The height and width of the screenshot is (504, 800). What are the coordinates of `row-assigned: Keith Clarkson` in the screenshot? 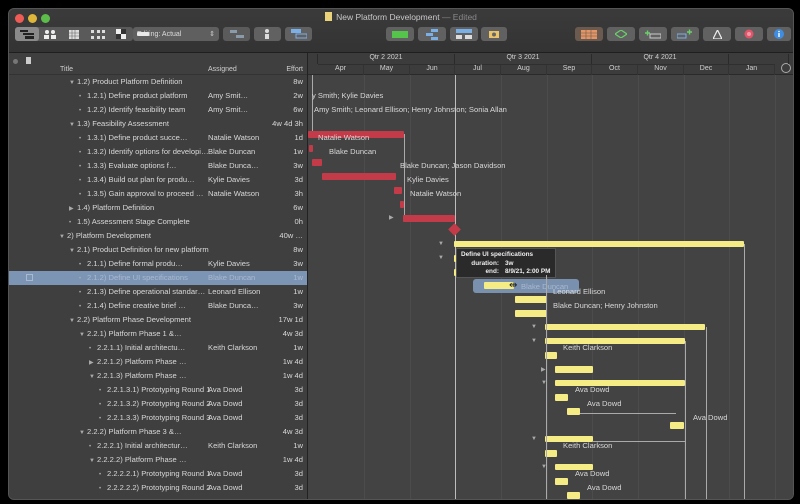 It's located at (233, 445).